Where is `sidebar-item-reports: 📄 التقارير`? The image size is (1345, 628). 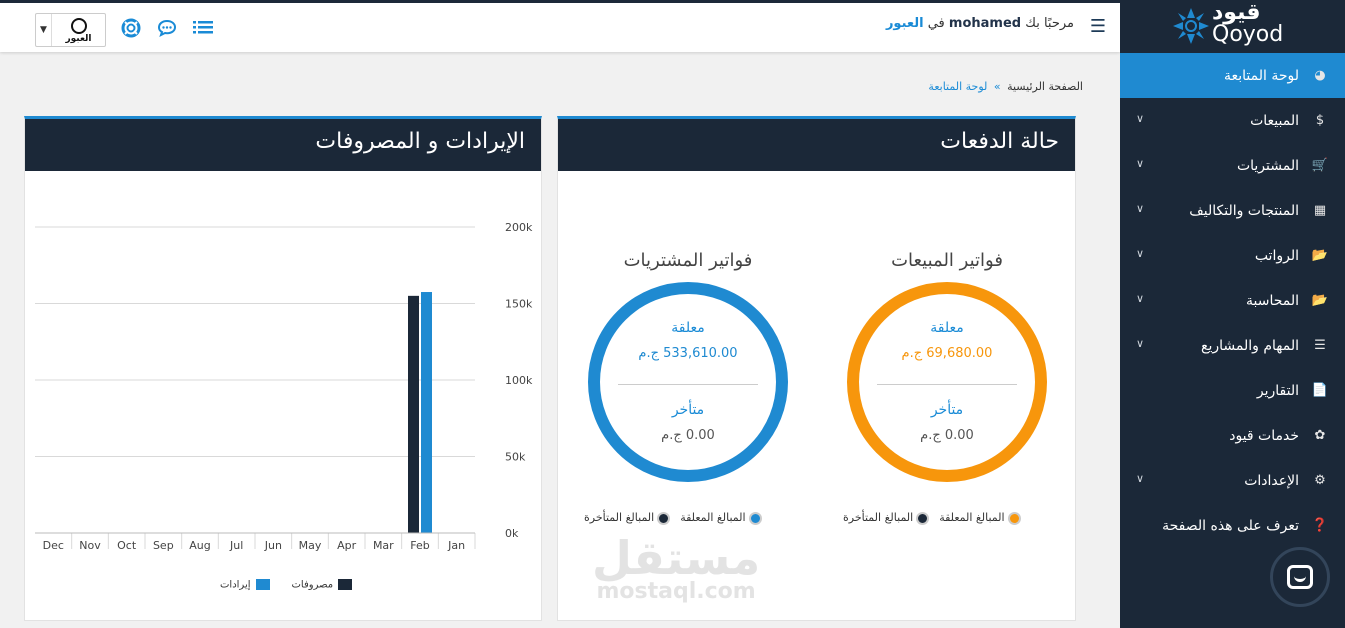
sidebar-item-reports: 📄 التقارير is located at coordinates (1232, 390).